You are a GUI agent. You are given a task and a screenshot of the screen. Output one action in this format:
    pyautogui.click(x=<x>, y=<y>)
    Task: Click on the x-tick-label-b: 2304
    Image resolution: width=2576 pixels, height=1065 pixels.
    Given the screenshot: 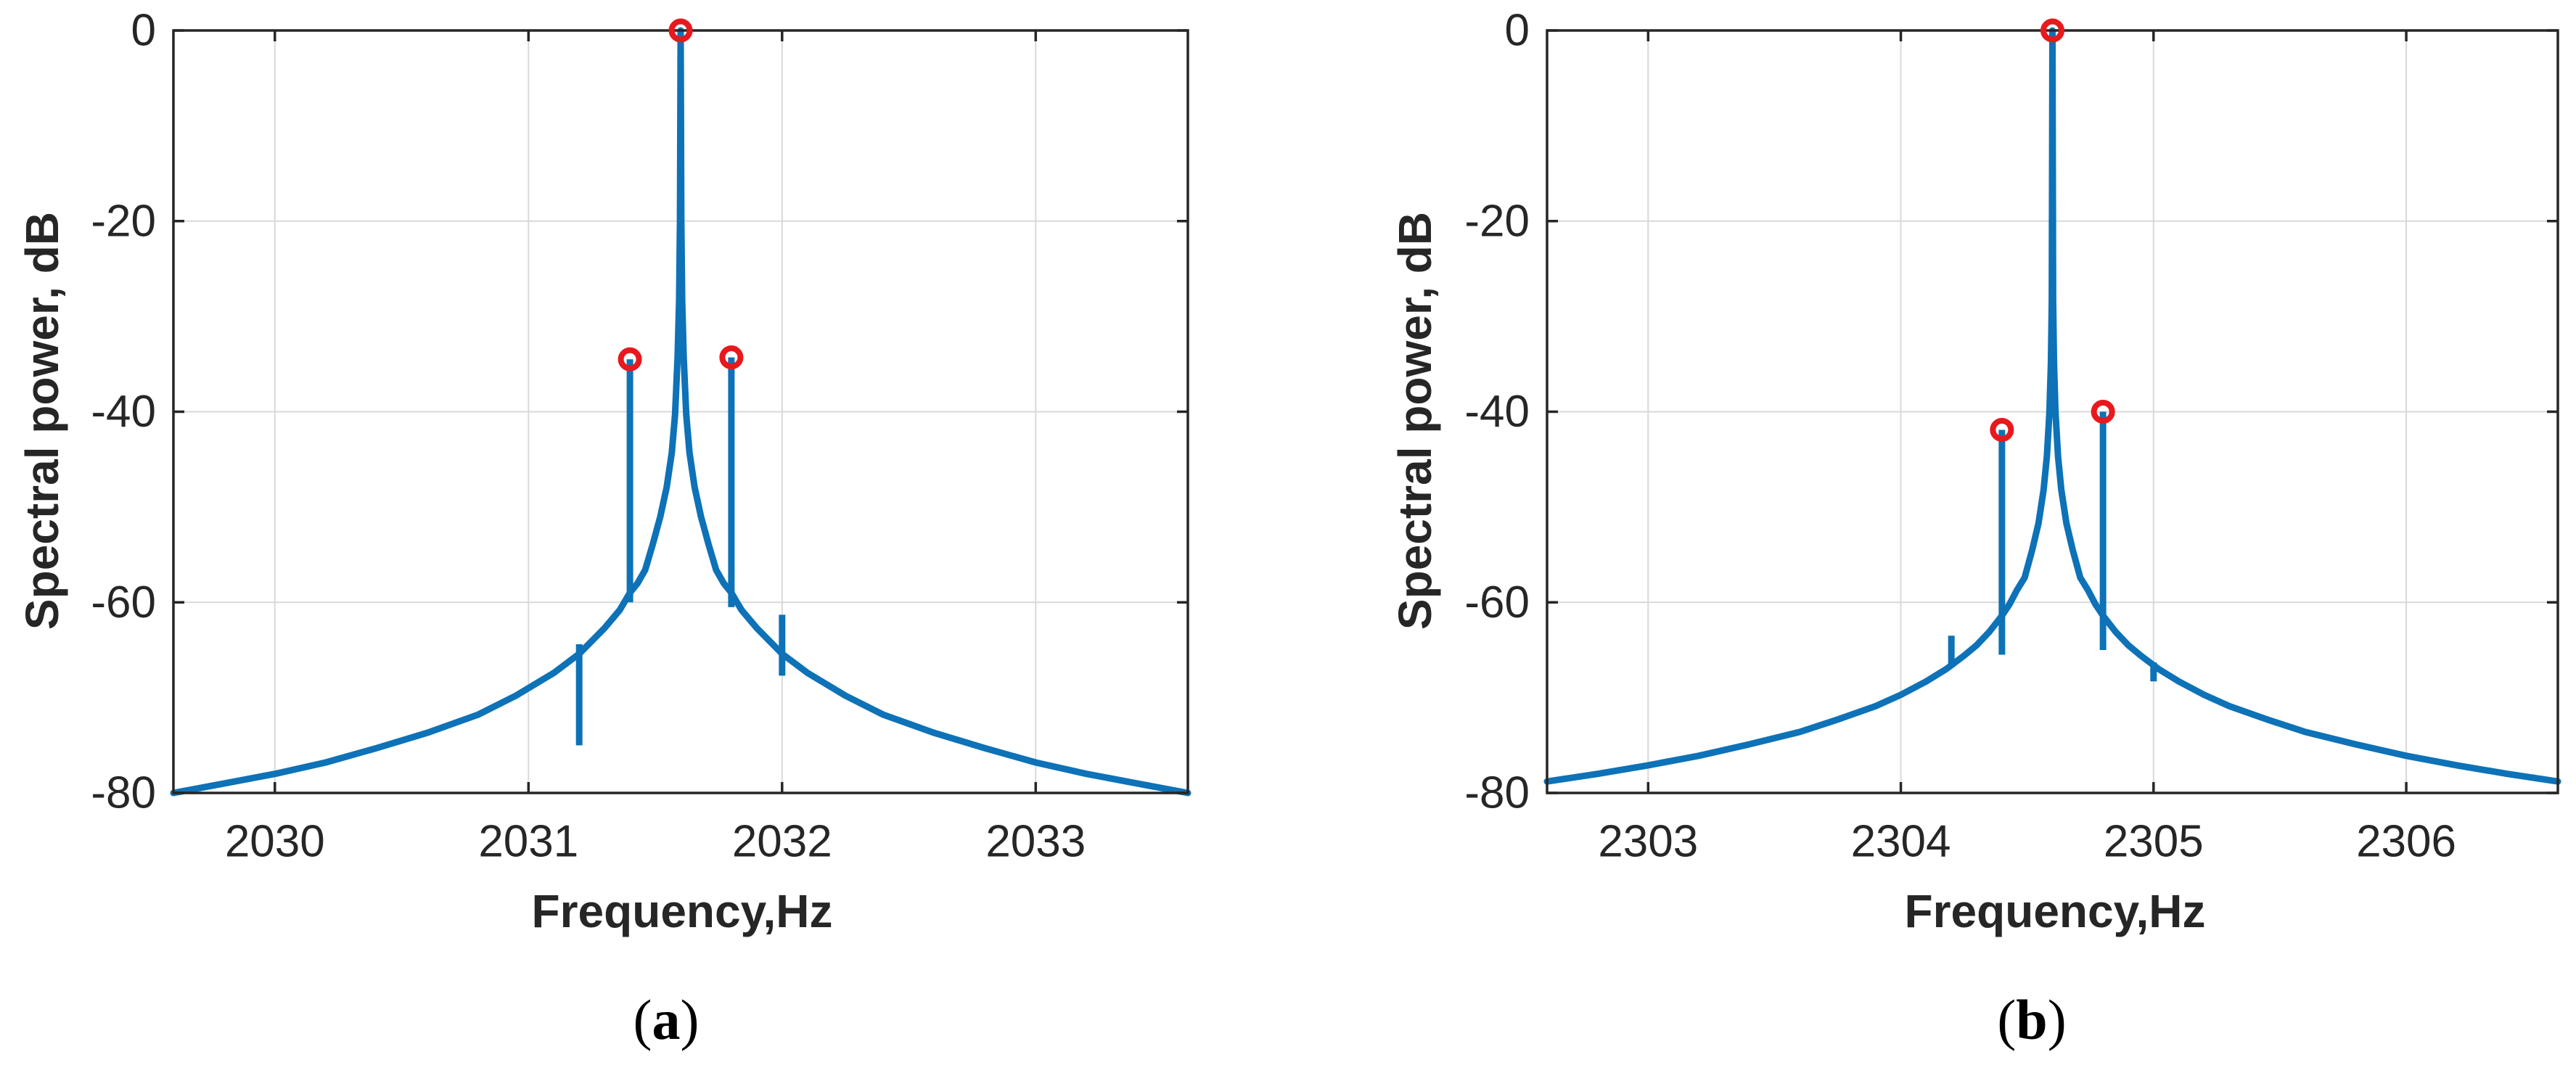 What is the action you would take?
    pyautogui.click(x=1901, y=842)
    